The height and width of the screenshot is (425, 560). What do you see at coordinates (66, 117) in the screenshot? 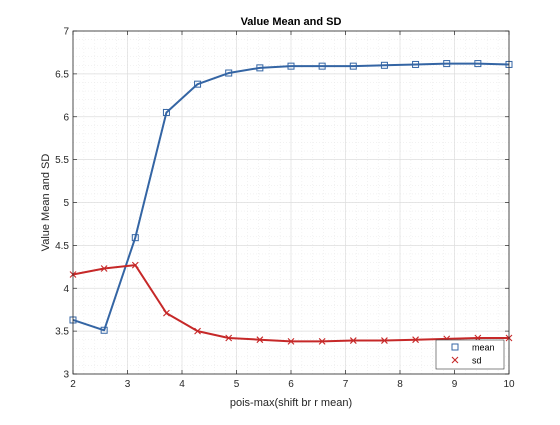
I see `y-tick-label: 6` at bounding box center [66, 117].